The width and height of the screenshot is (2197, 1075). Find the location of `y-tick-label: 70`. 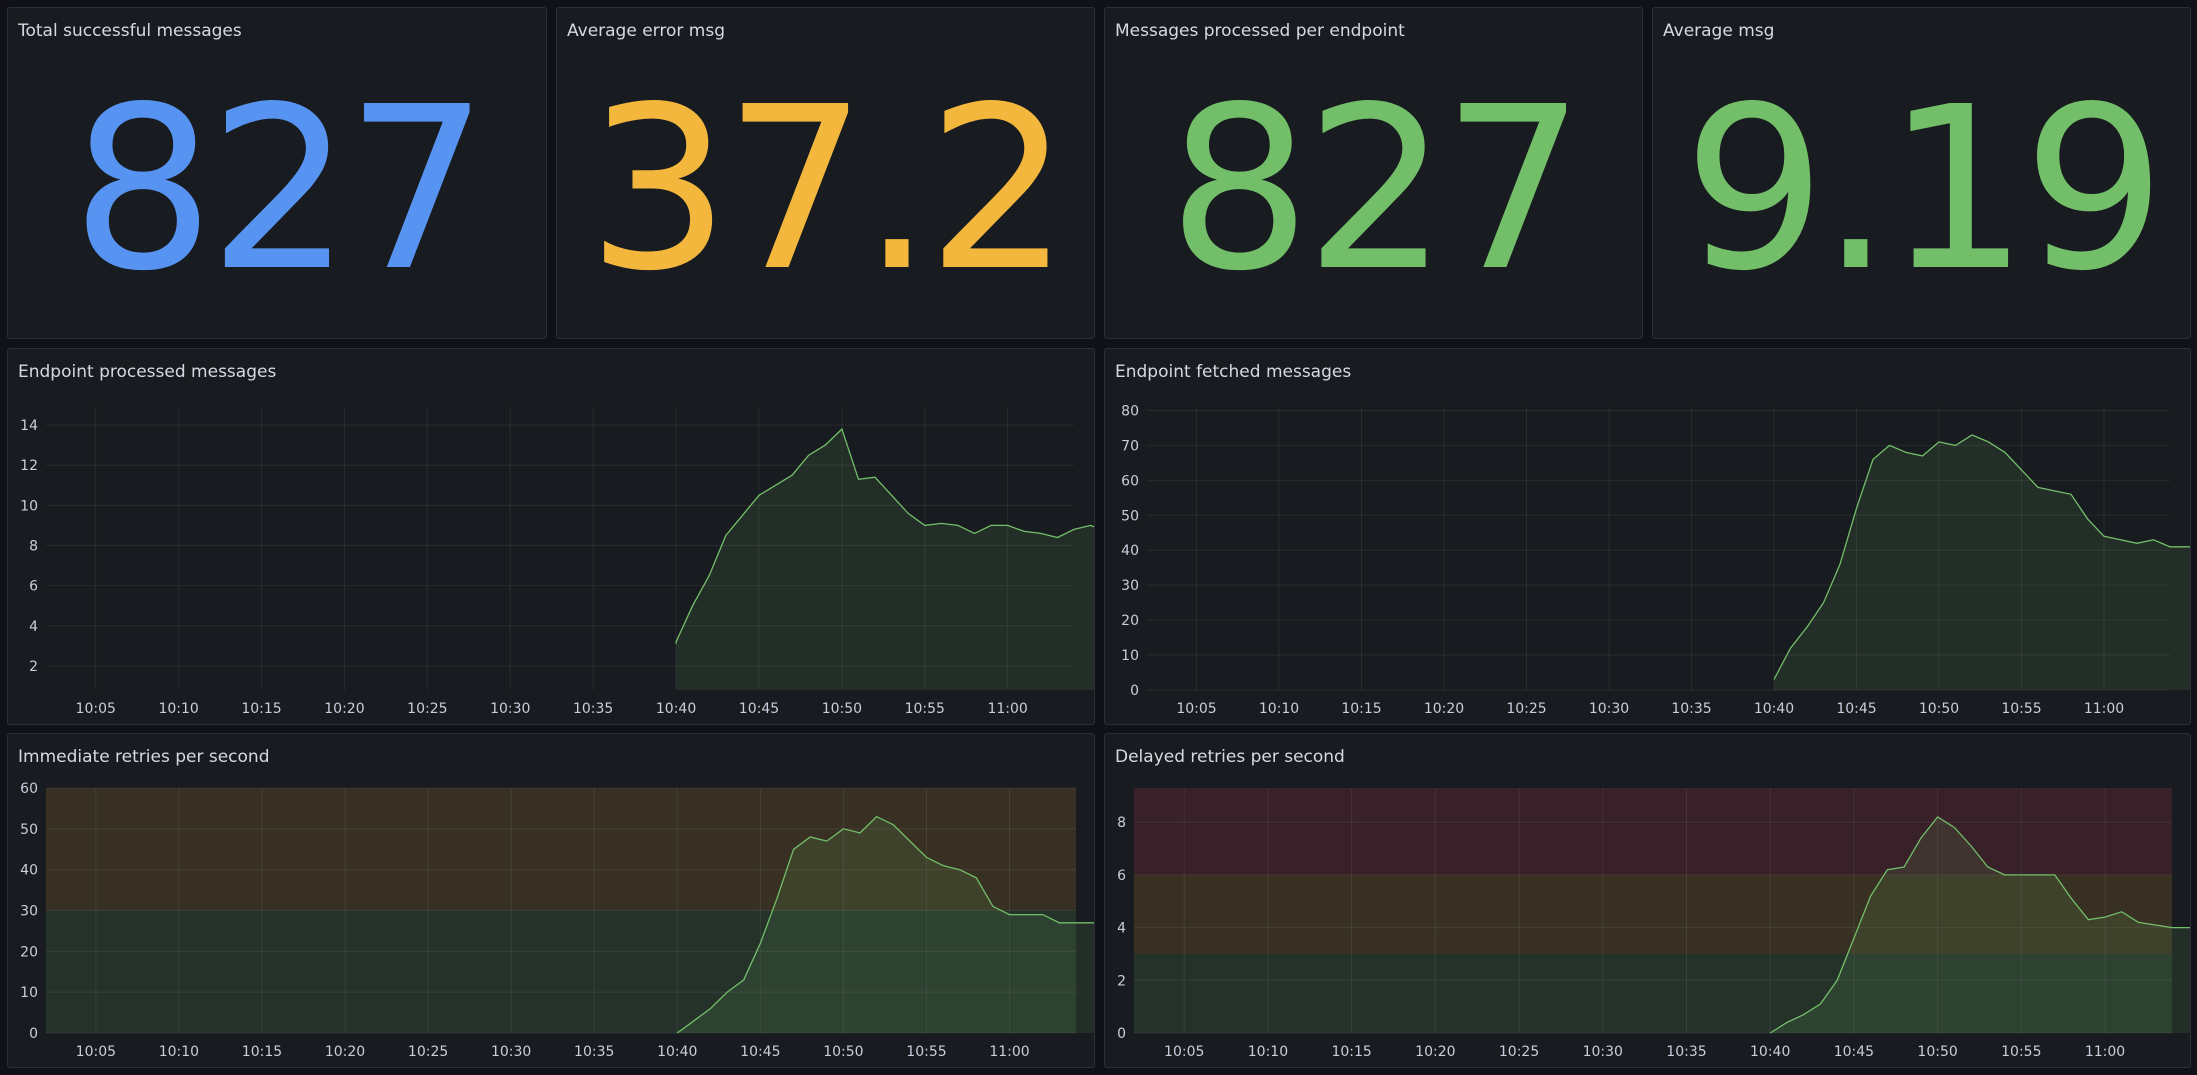

y-tick-label: 70 is located at coordinates (1130, 446).